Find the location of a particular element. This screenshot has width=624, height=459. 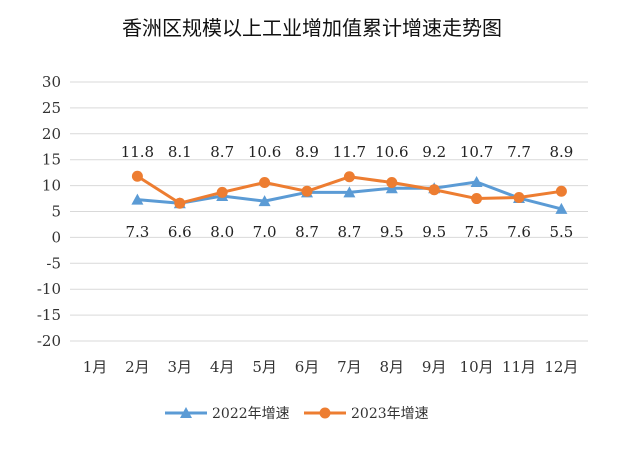

y-tick-label: -15 is located at coordinates (49, 315).